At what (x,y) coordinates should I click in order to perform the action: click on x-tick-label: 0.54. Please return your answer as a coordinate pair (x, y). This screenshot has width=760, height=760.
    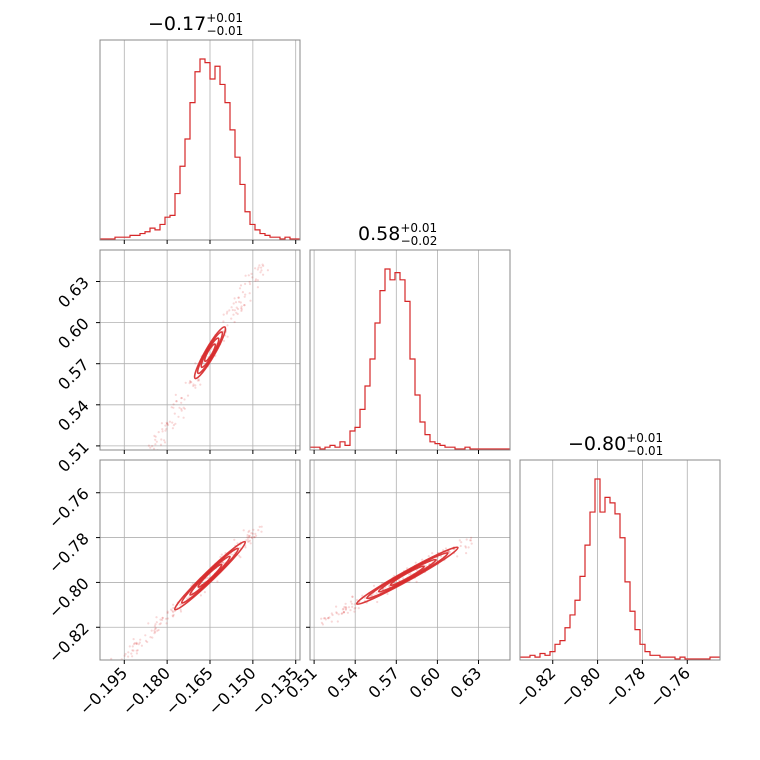
    Looking at the image, I should click on (342, 682).